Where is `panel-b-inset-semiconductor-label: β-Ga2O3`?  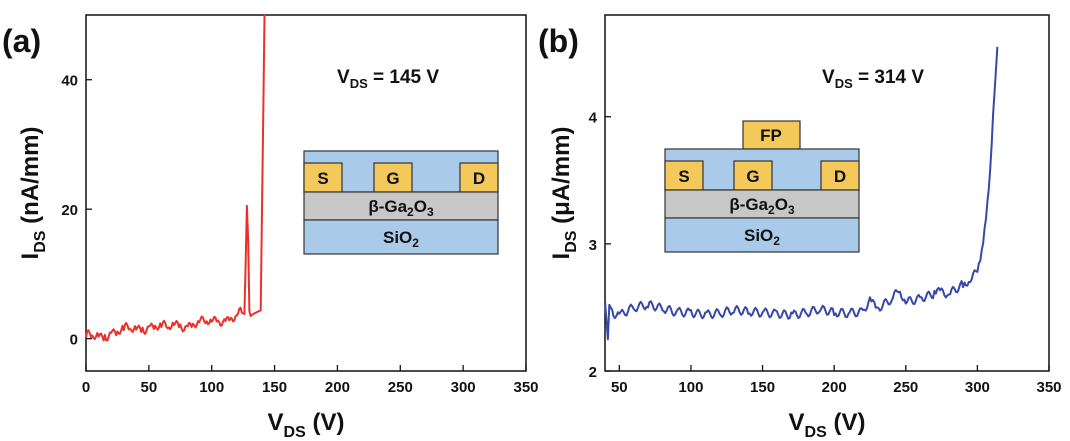 panel-b-inset-semiconductor-label: β-Ga2O3 is located at coordinates (762, 206).